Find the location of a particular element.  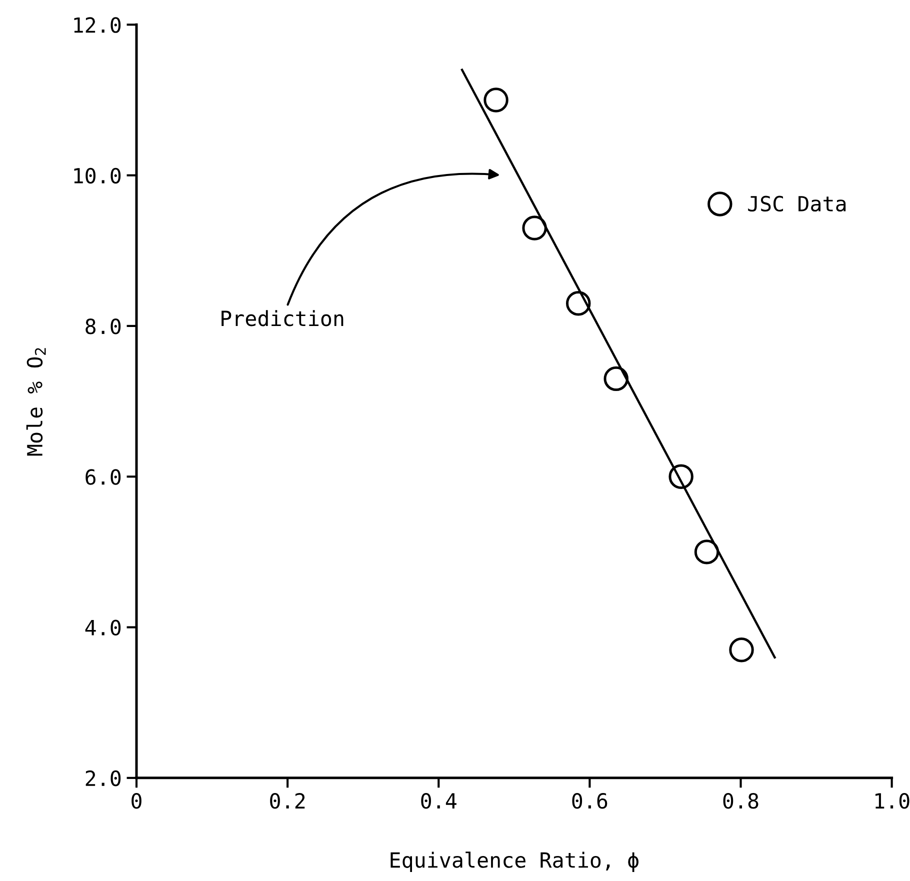

x-tick-label: 0 is located at coordinates (137, 800).